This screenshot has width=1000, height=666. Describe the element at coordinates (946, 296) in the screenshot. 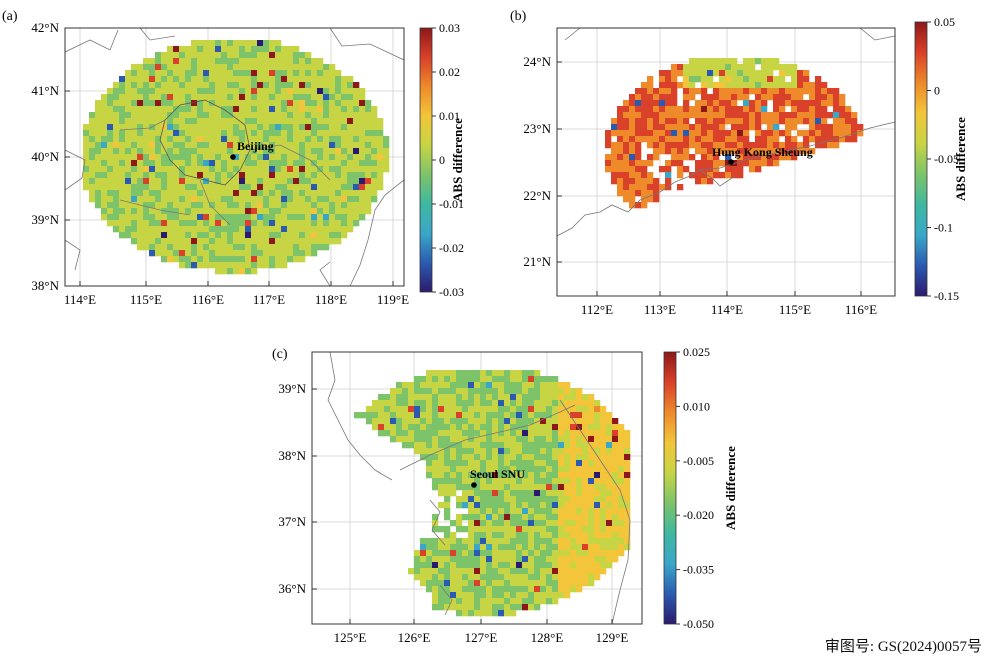

I see `colorbar-tick-label: -0.15` at that location.